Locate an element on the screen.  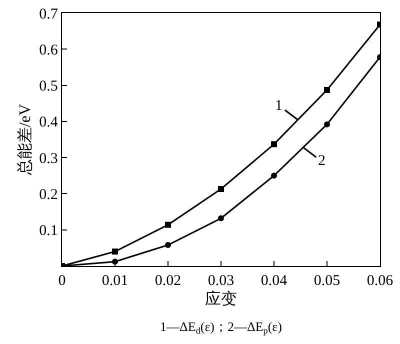
text: 1—ΔE$_{d}$(ε)；2—ΔE$_{p}$(ε) is located at coordinates (221, 327).